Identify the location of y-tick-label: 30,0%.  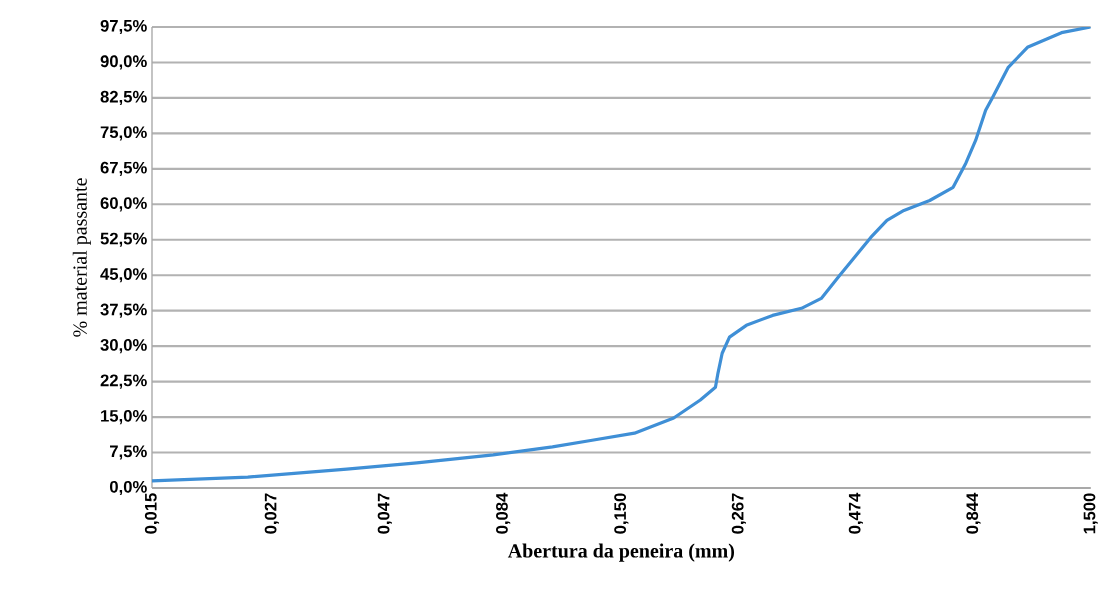
(123, 346).